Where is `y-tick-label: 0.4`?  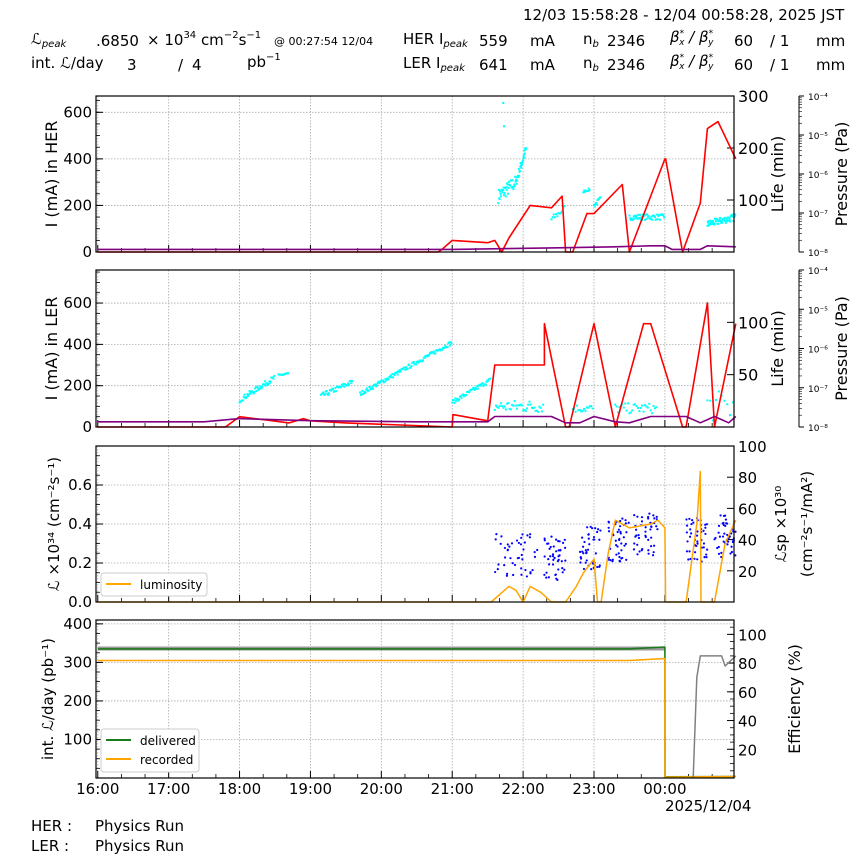 y-tick-label: 0.4 is located at coordinates (80, 524).